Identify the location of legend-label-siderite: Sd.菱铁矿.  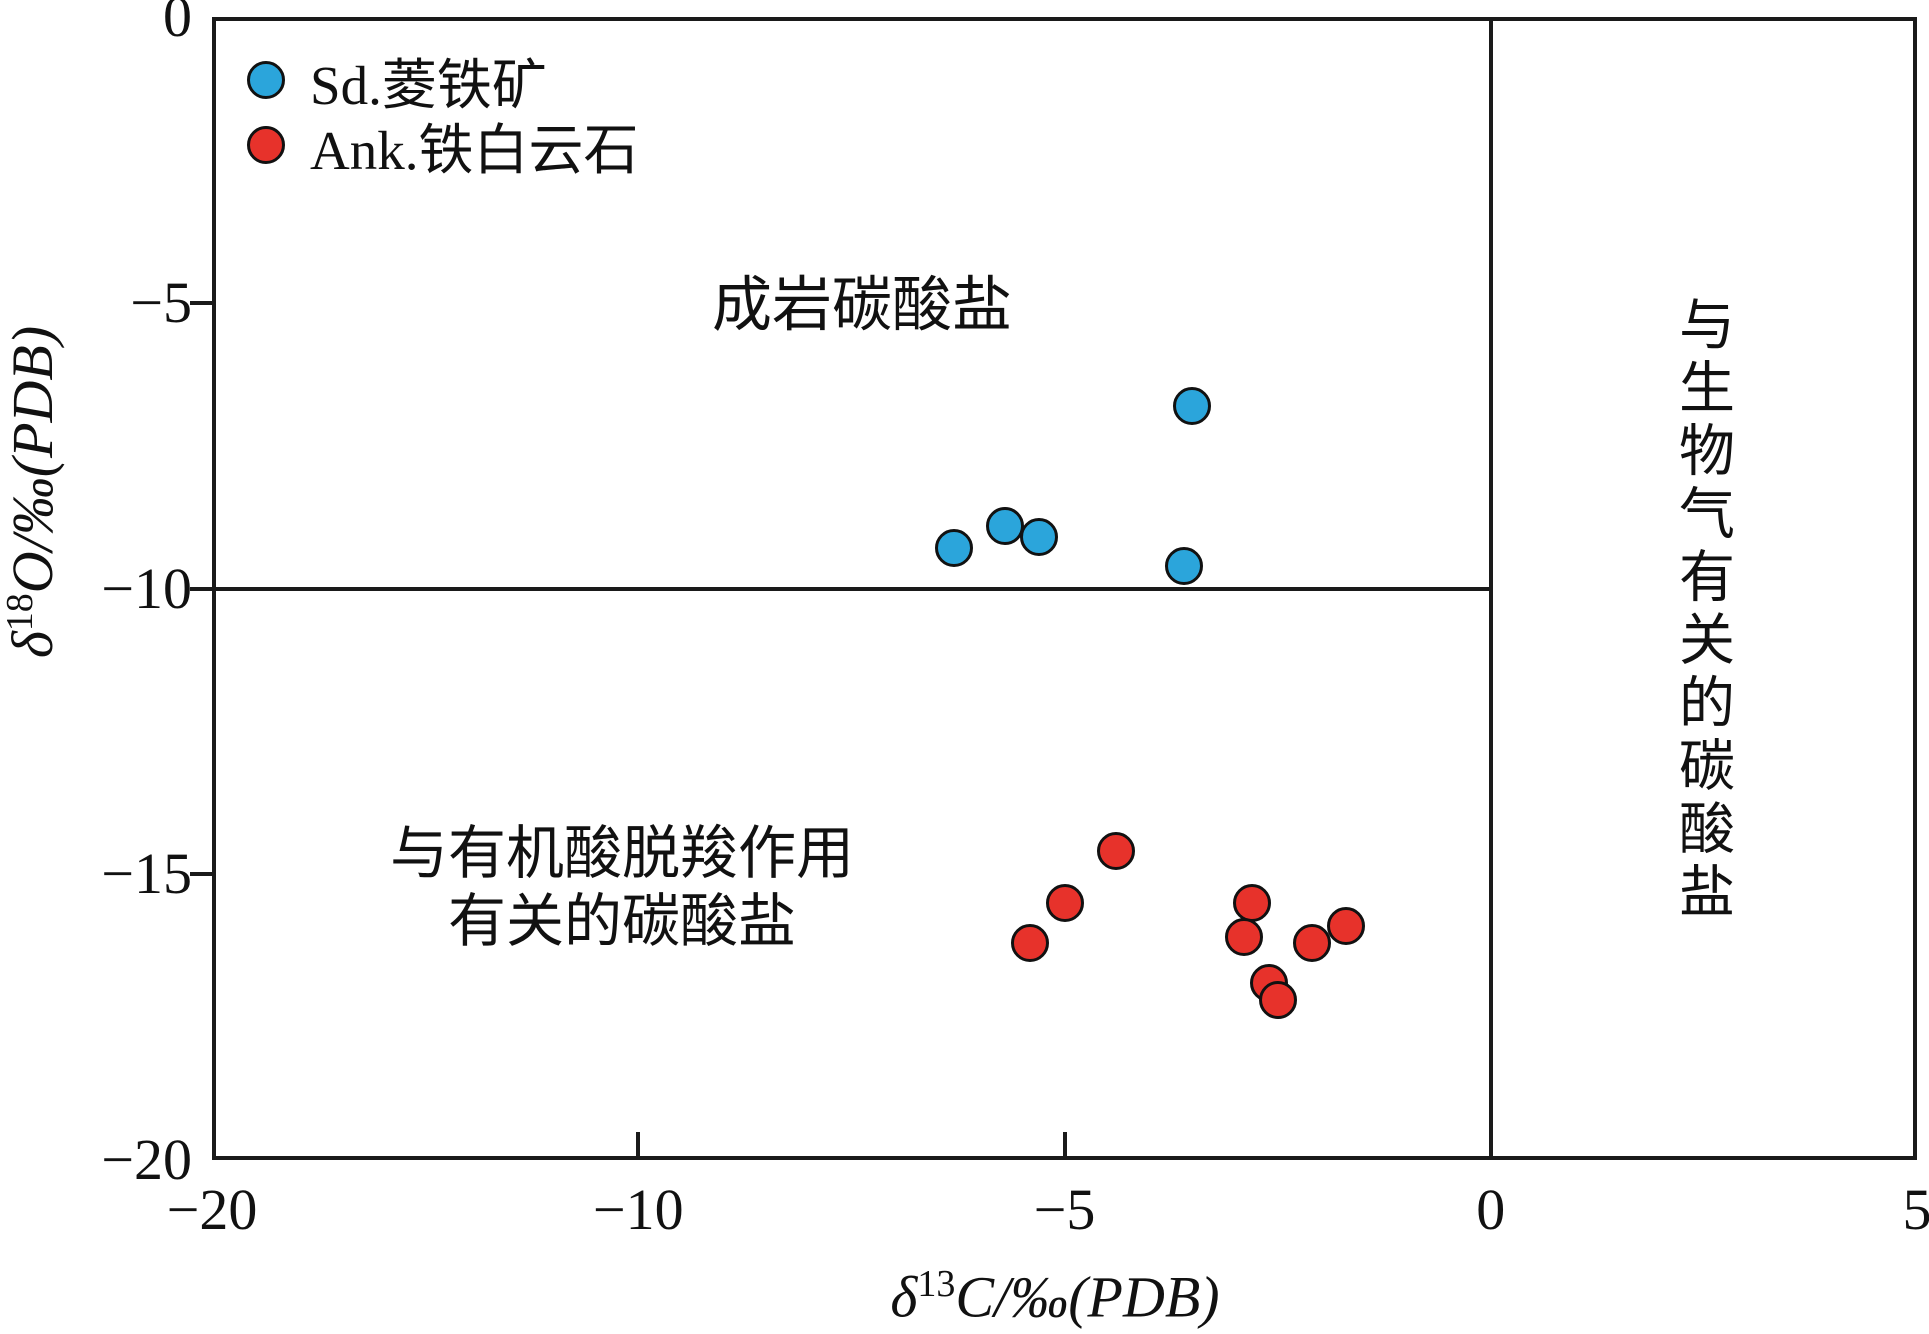
(428, 85).